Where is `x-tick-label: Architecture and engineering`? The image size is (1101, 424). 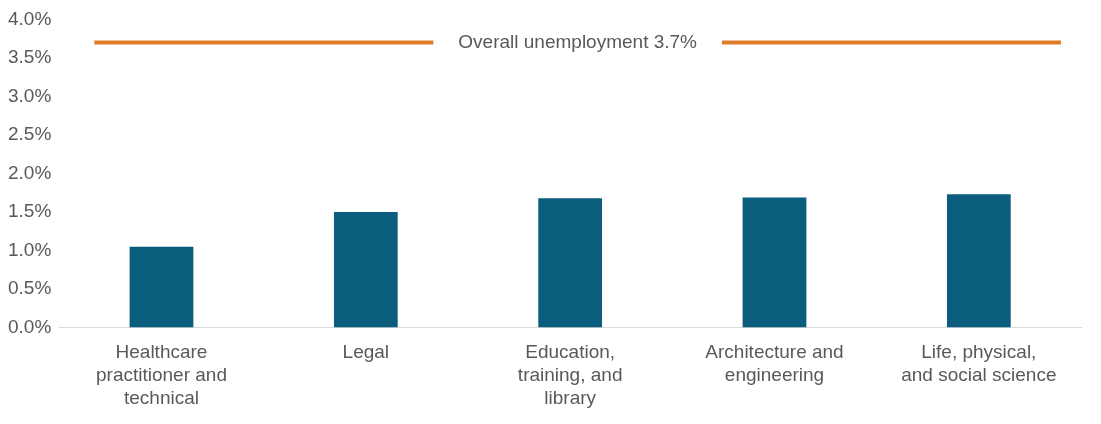
x-tick-label: Architecture and engineering is located at coordinates (774, 363).